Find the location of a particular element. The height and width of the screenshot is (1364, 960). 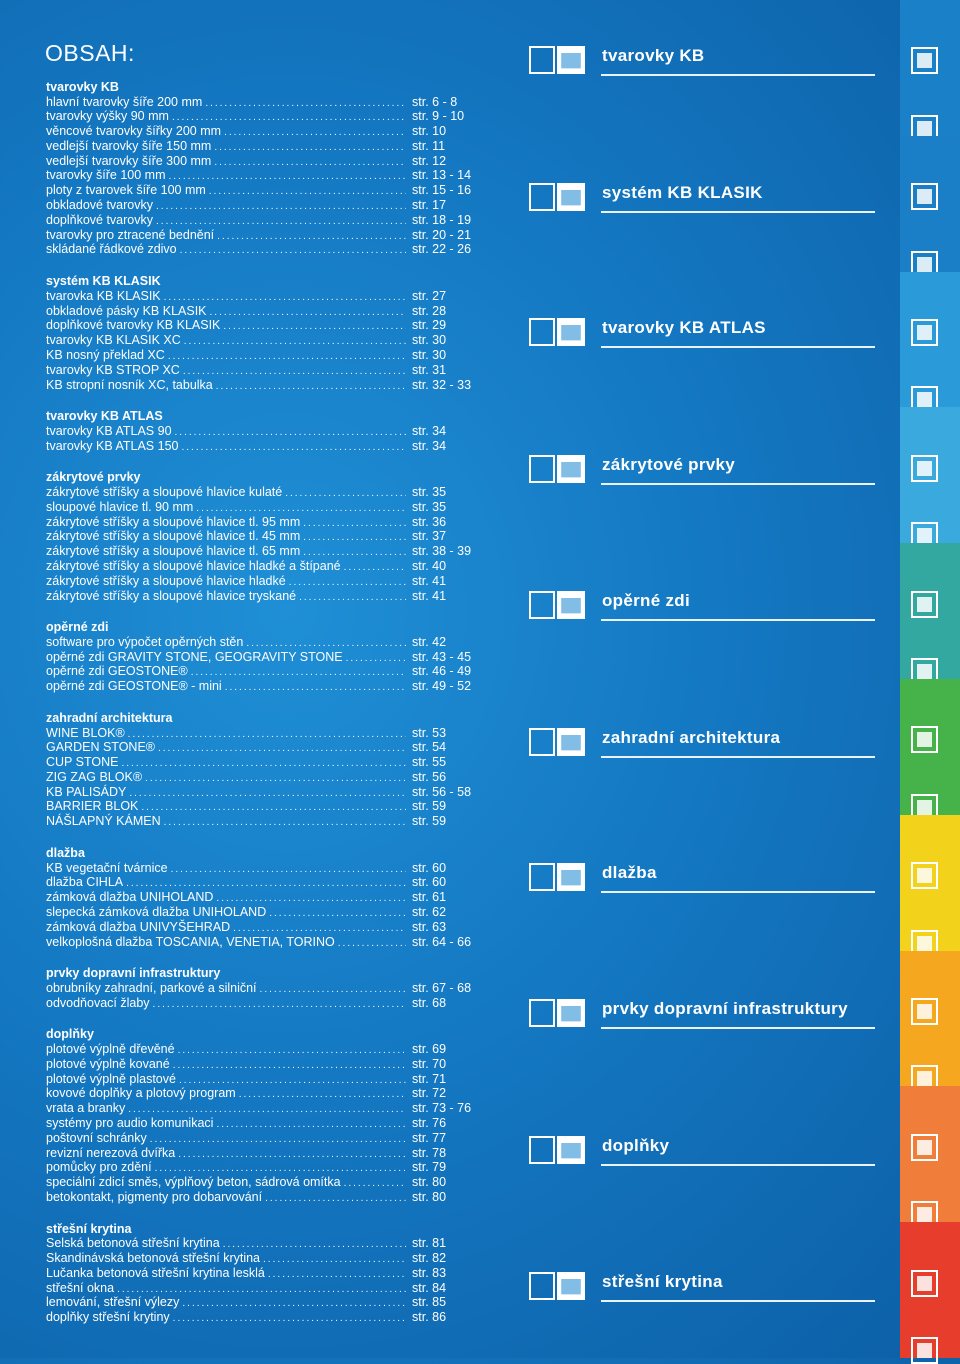

toc-entry: hlavní tvarovky šíře 200 mm str. 6 - 8 is located at coordinates (266, 102).